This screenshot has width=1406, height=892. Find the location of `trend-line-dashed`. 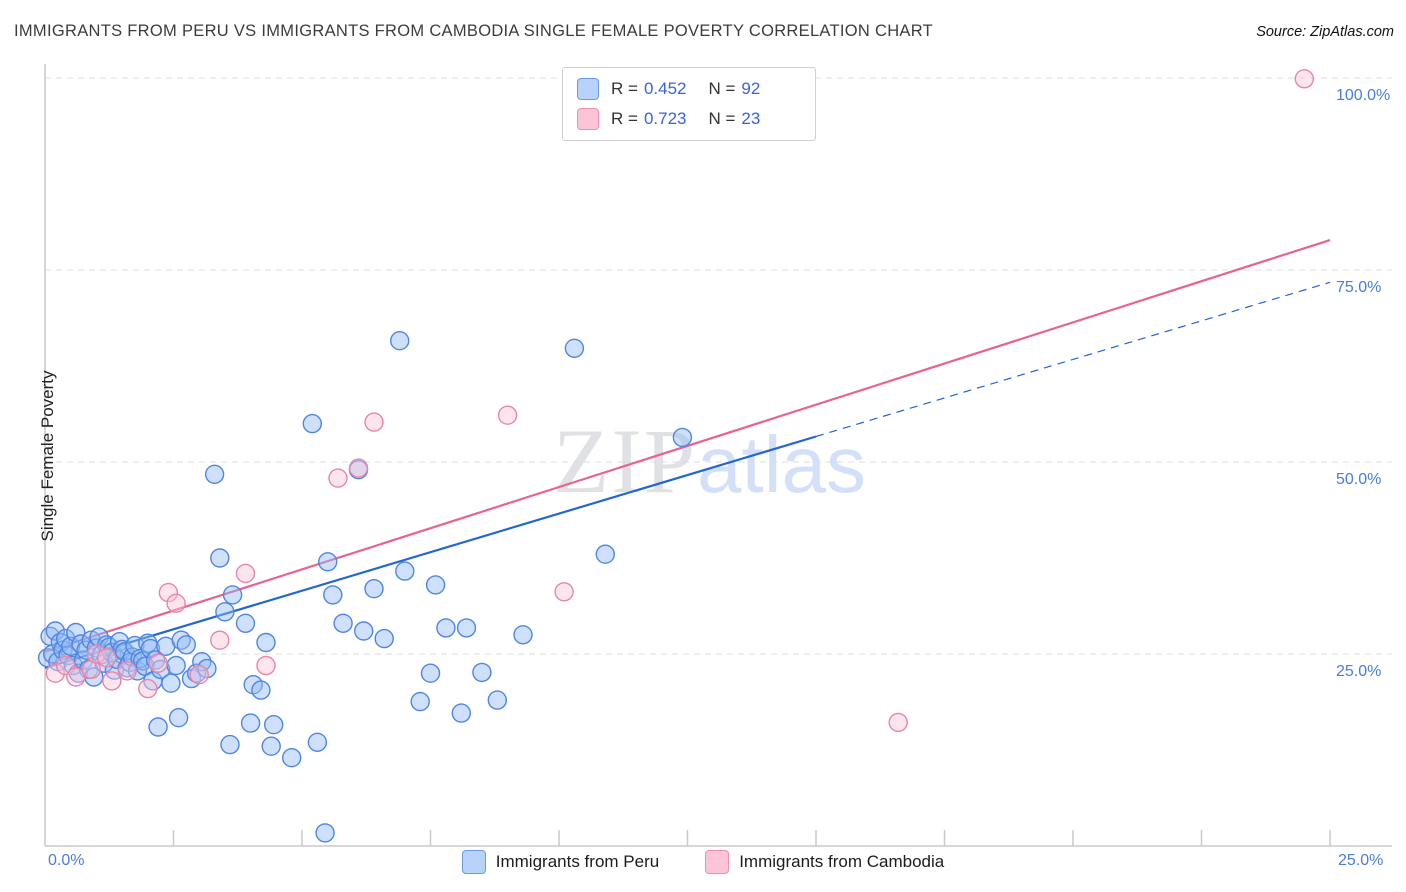

trend-line-dashed is located at coordinates (1073, 359).